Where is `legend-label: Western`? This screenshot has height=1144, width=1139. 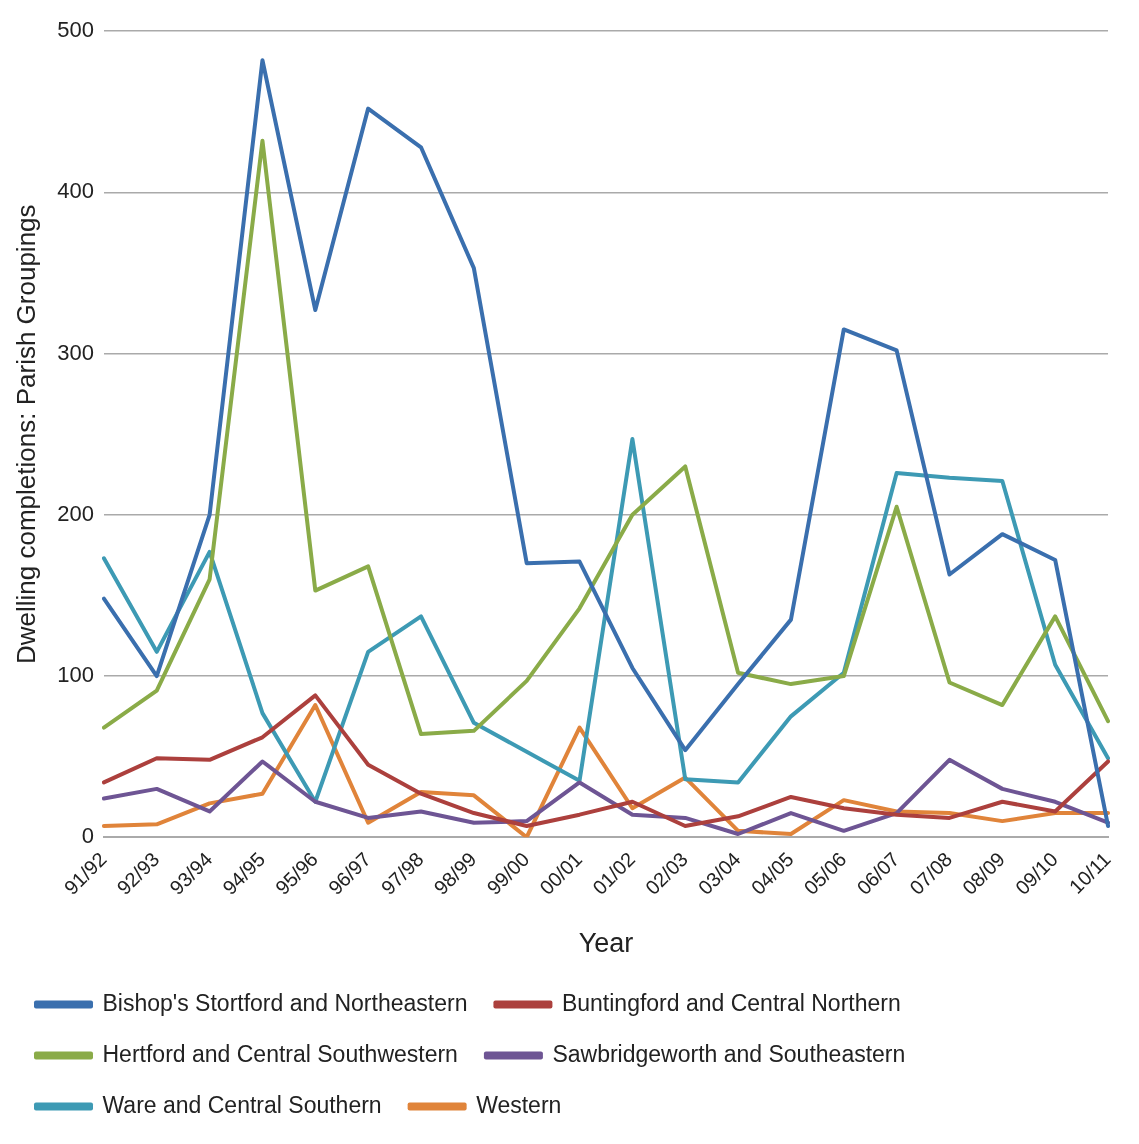 legend-label: Western is located at coordinates (519, 1104).